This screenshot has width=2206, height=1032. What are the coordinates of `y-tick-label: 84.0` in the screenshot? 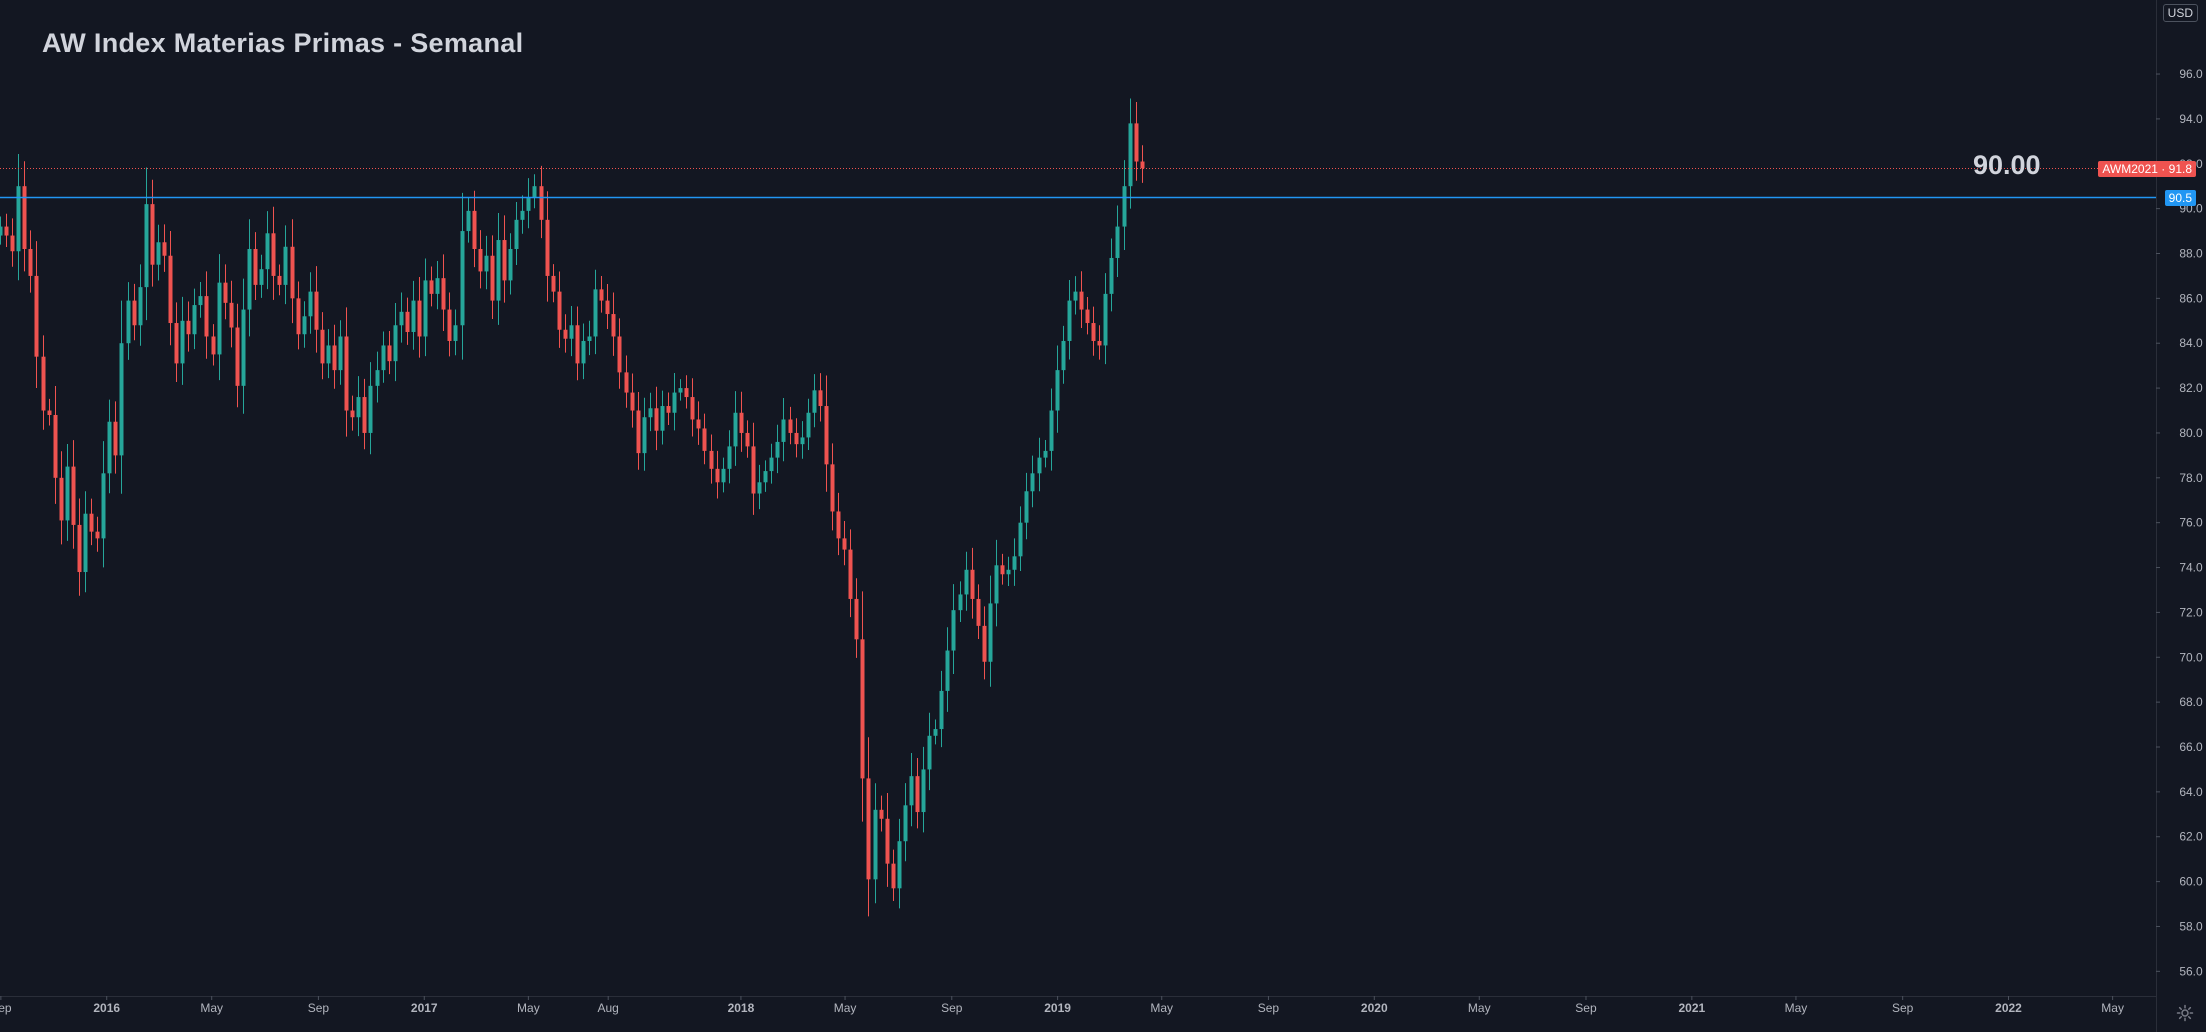 It's located at (2191, 343).